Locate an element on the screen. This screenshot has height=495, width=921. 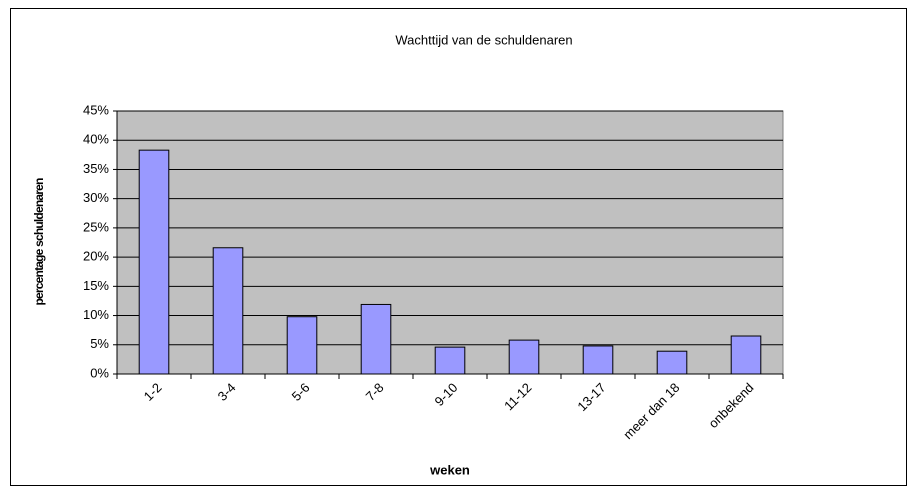
y-tick-label: 25% is located at coordinates (96, 226).